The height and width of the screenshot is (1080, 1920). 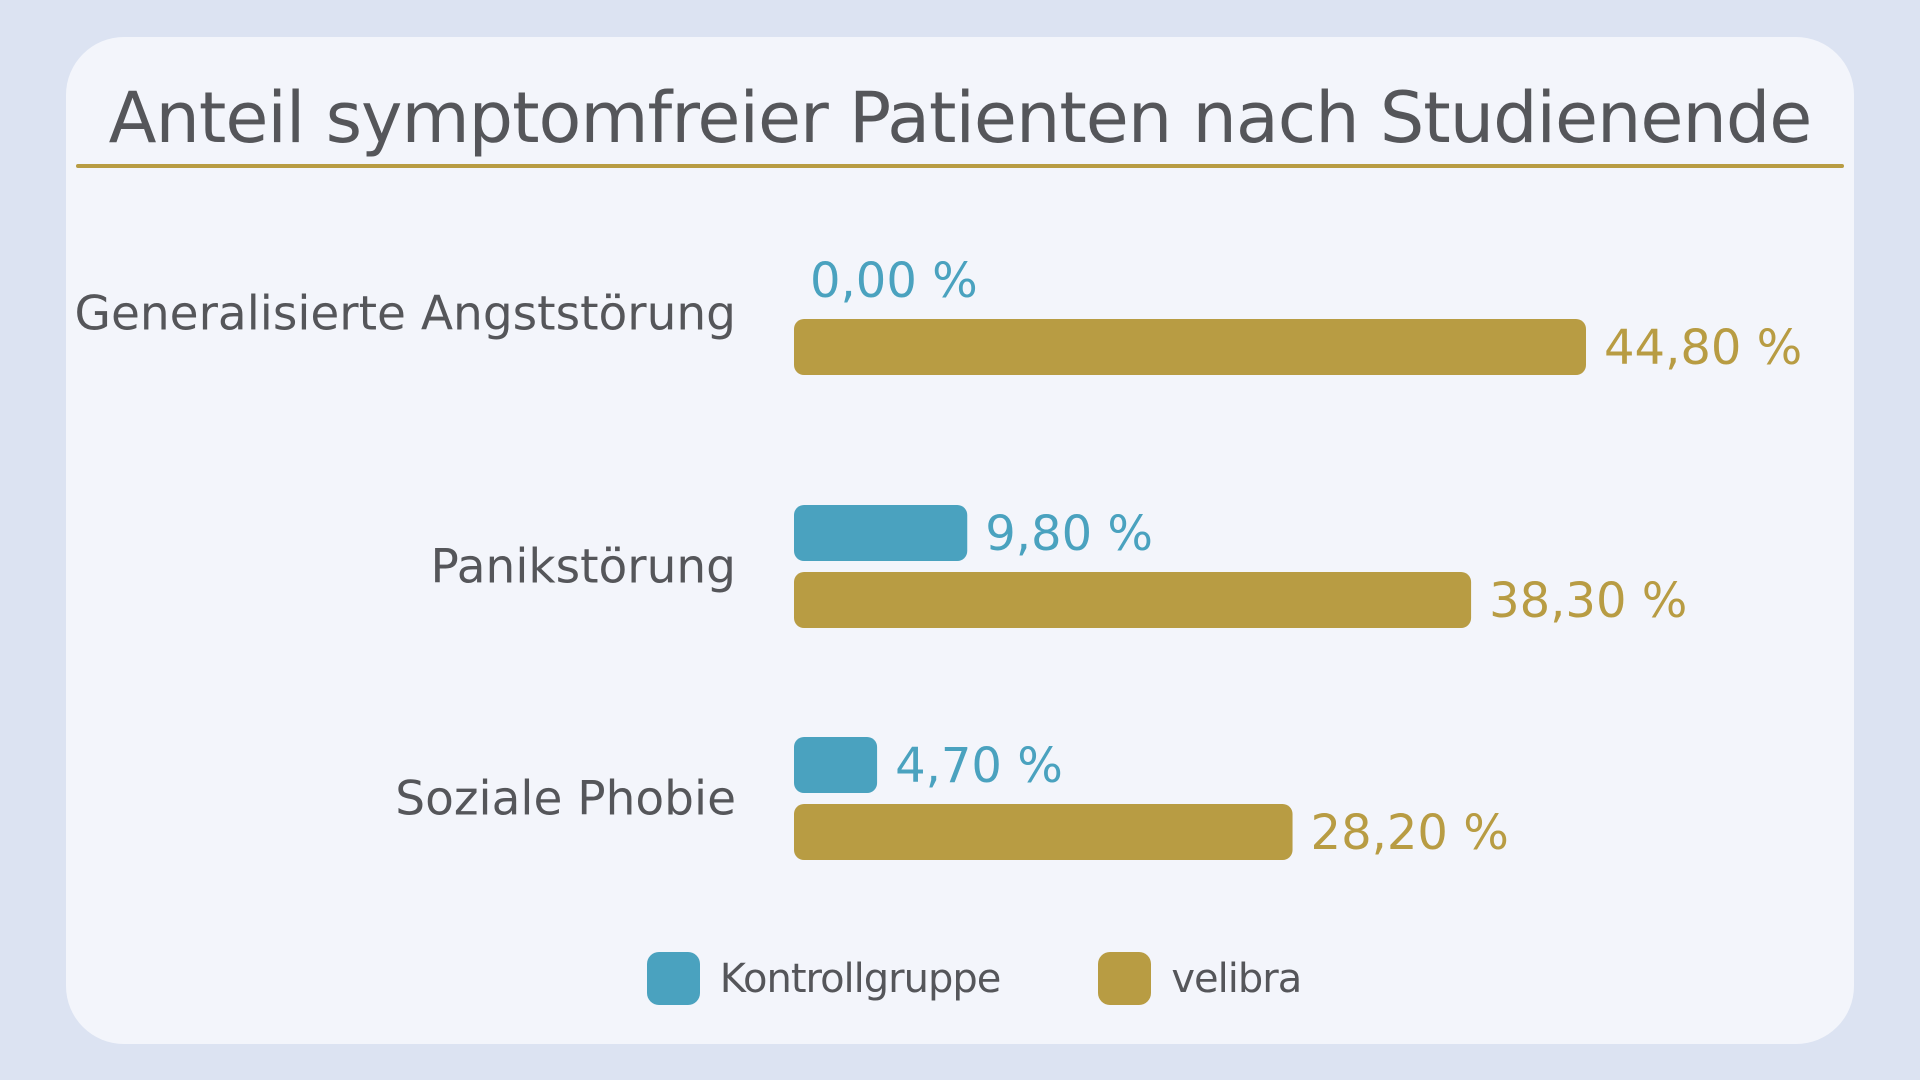 I want to click on value-label-kontrollgruppe-generalisierte-angstst-rung: 0,00 %, so click(x=894, y=281).